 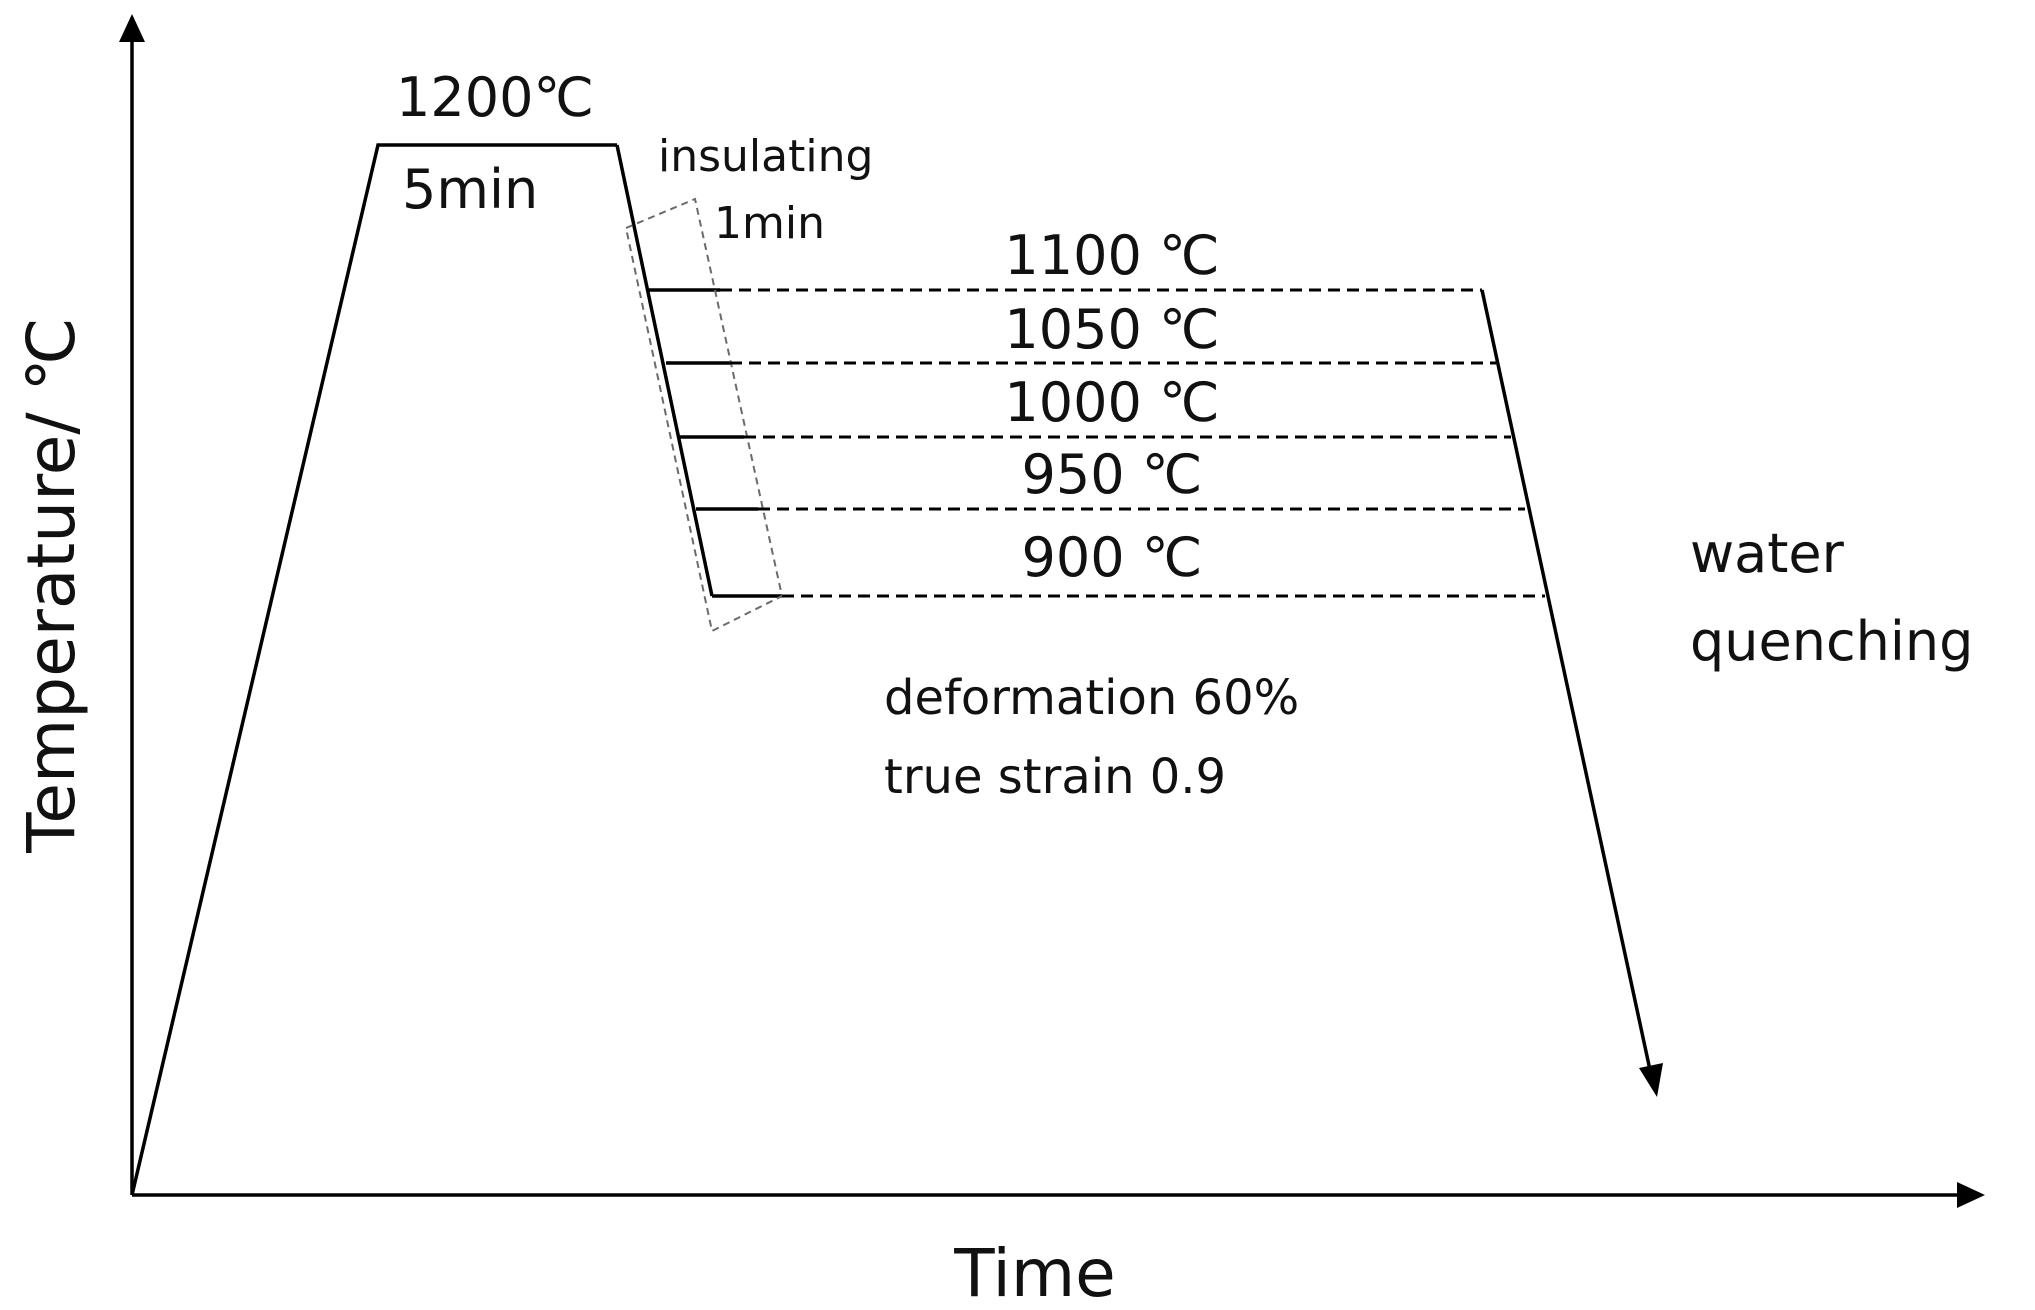 What do you see at coordinates (495, 97) in the screenshot?
I see `solution-temperature-label: 1200℃` at bounding box center [495, 97].